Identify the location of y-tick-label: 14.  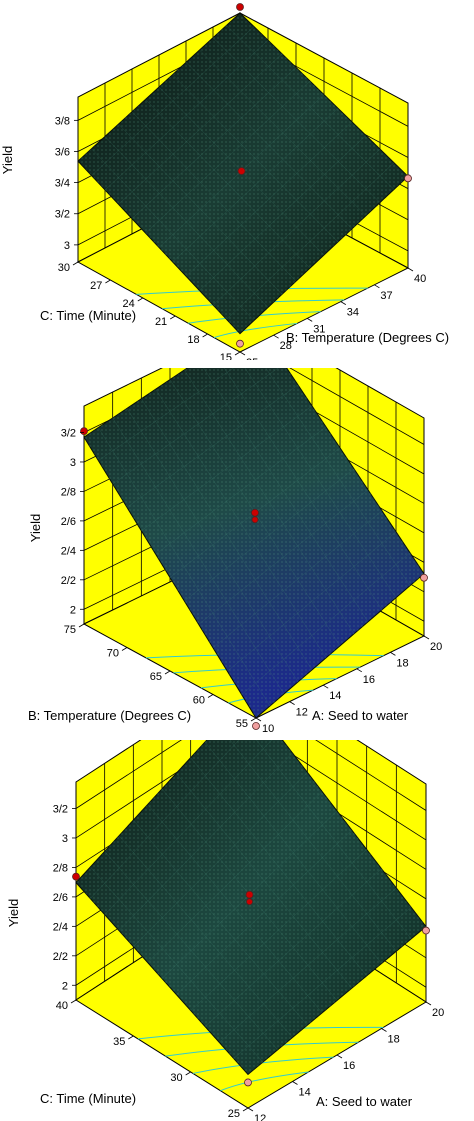
(305, 1093).